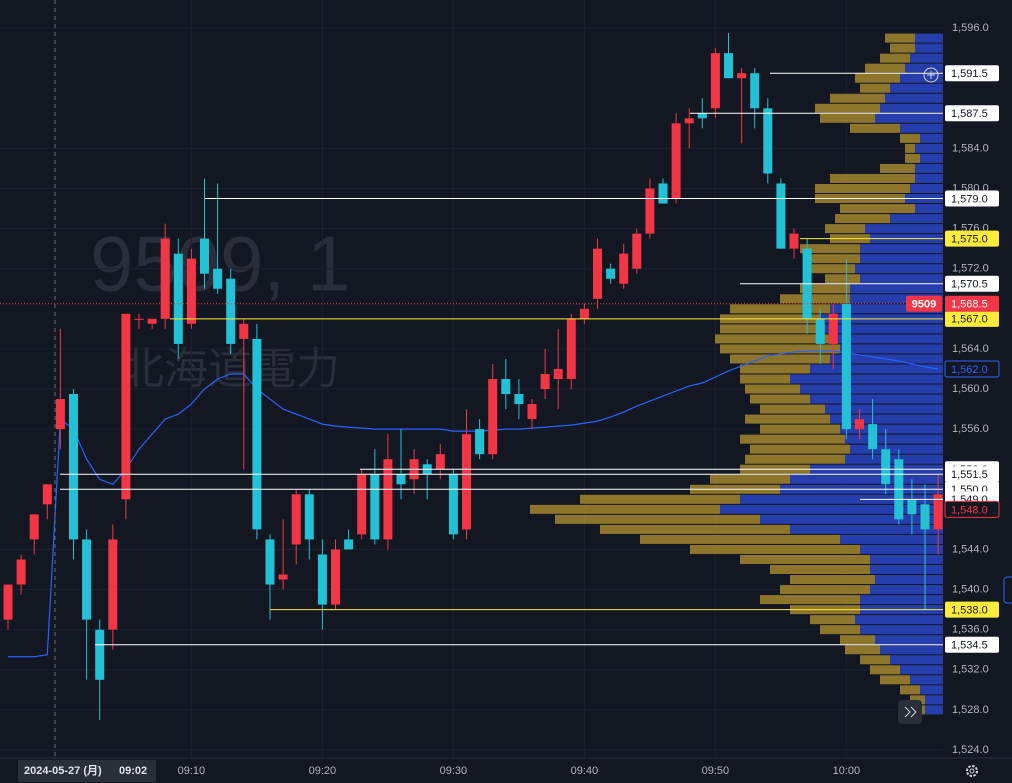 This screenshot has width=1012, height=783. What do you see at coordinates (220, 264) in the screenshot?
I see `watermark-symbol: 9509, 1` at bounding box center [220, 264].